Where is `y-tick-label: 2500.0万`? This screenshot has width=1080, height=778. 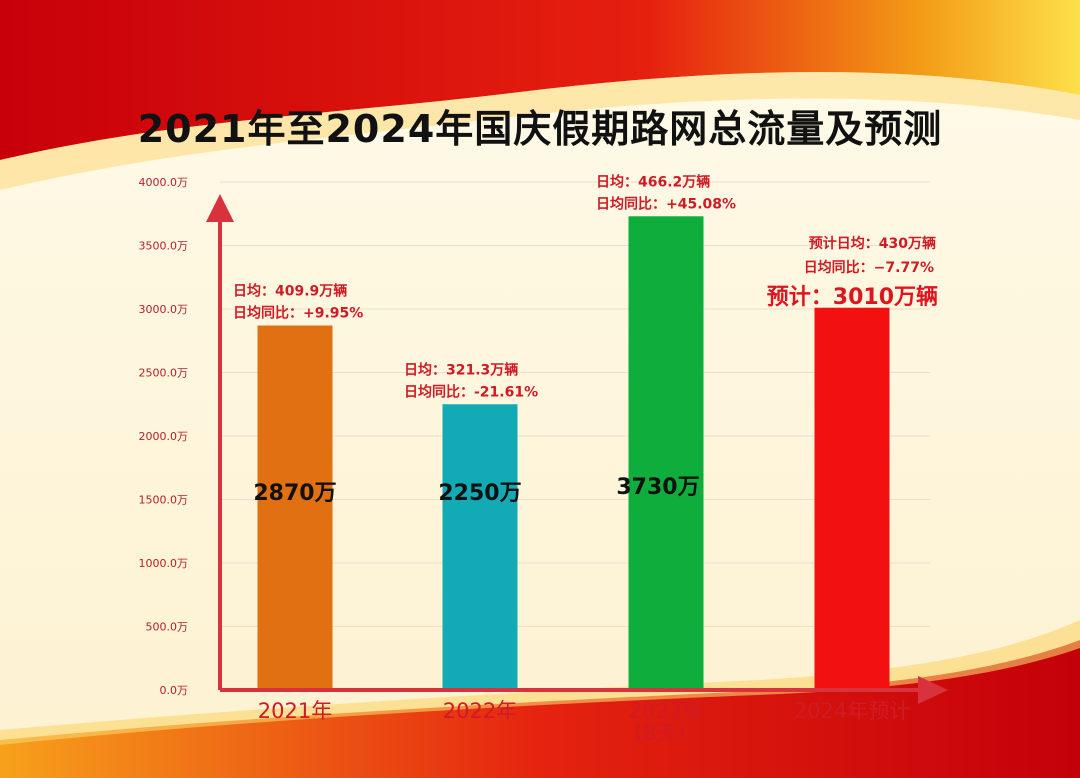
y-tick-label: 2500.0万 is located at coordinates (164, 373).